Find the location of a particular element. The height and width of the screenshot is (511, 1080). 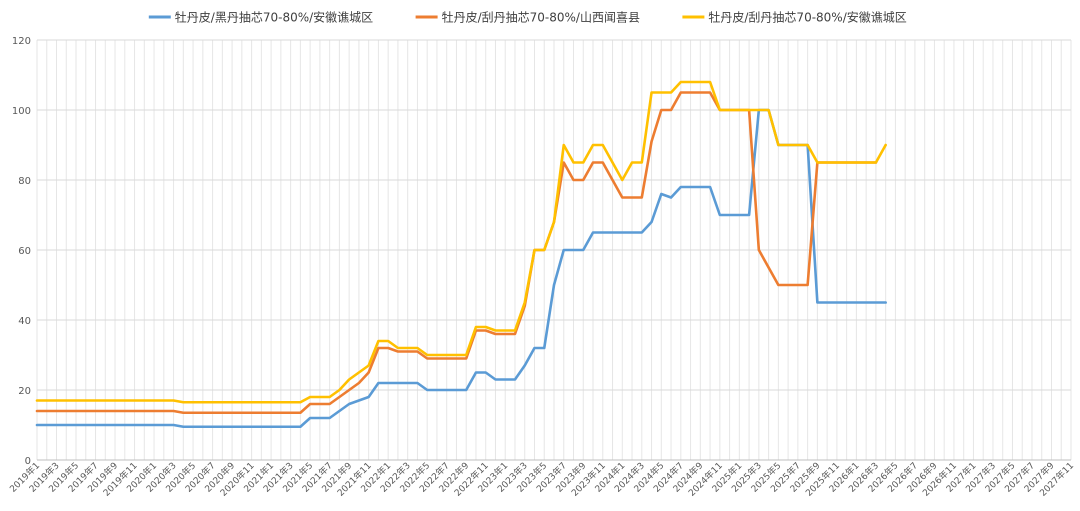

legend-item-1: 牡丹皮/黑丹抽芯70-80%/安徽谯城区 is located at coordinates (260, 17).